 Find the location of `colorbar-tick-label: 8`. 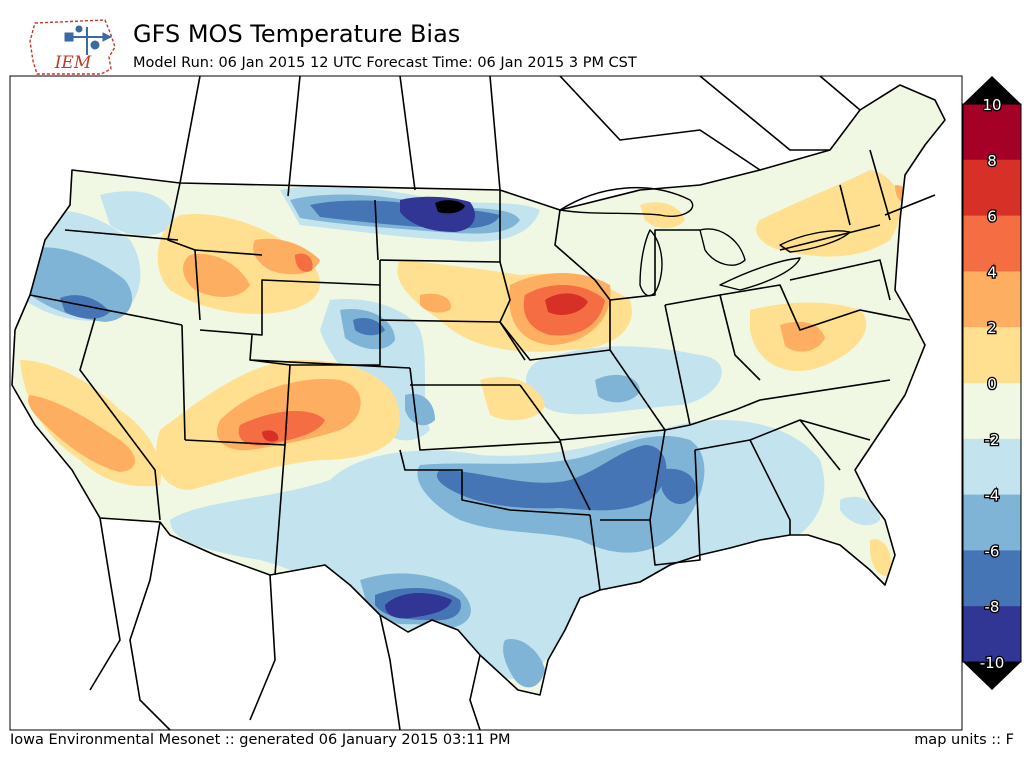

colorbar-tick-label: 8 is located at coordinates (992, 161).